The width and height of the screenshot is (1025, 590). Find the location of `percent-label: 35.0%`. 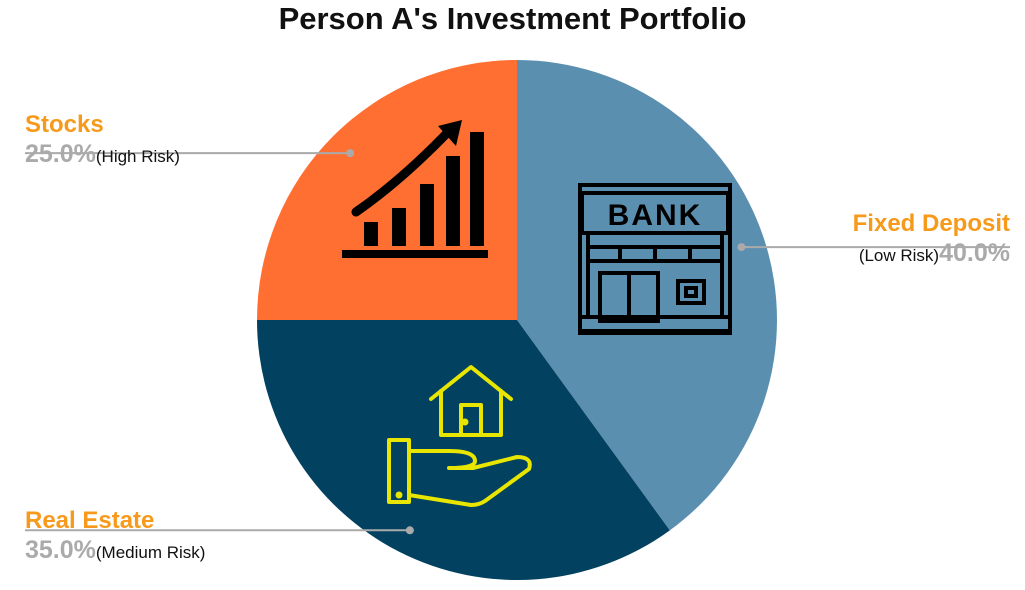

percent-label: 35.0% is located at coordinates (60, 550).